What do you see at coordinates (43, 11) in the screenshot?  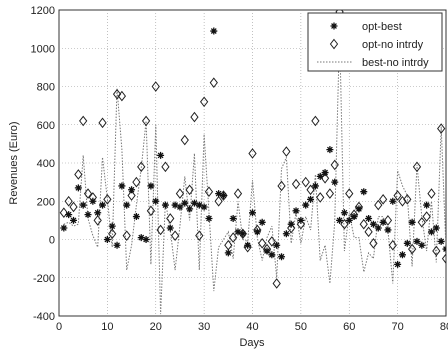 I see `y-tick-label: 1200` at bounding box center [43, 11].